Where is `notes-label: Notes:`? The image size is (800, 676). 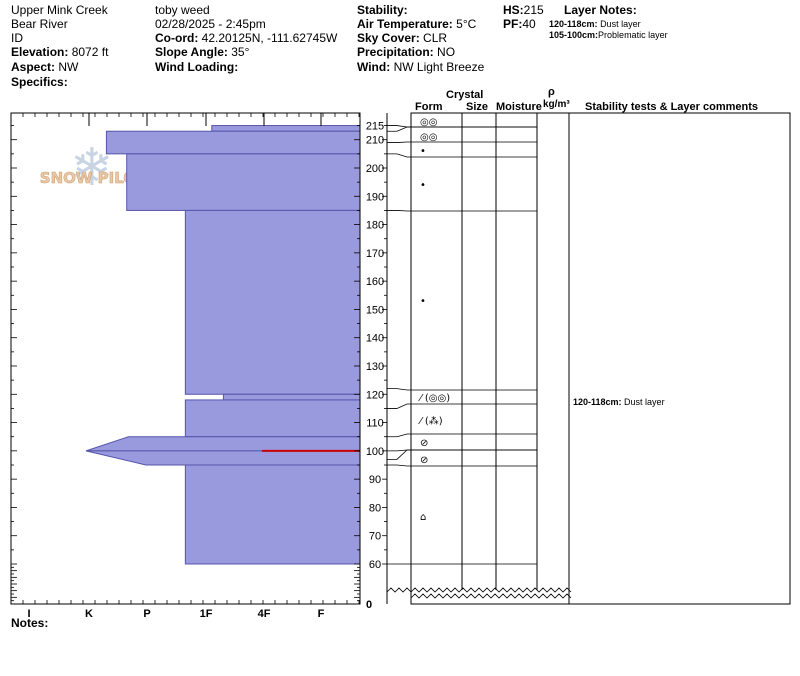 notes-label: Notes: is located at coordinates (30, 623).